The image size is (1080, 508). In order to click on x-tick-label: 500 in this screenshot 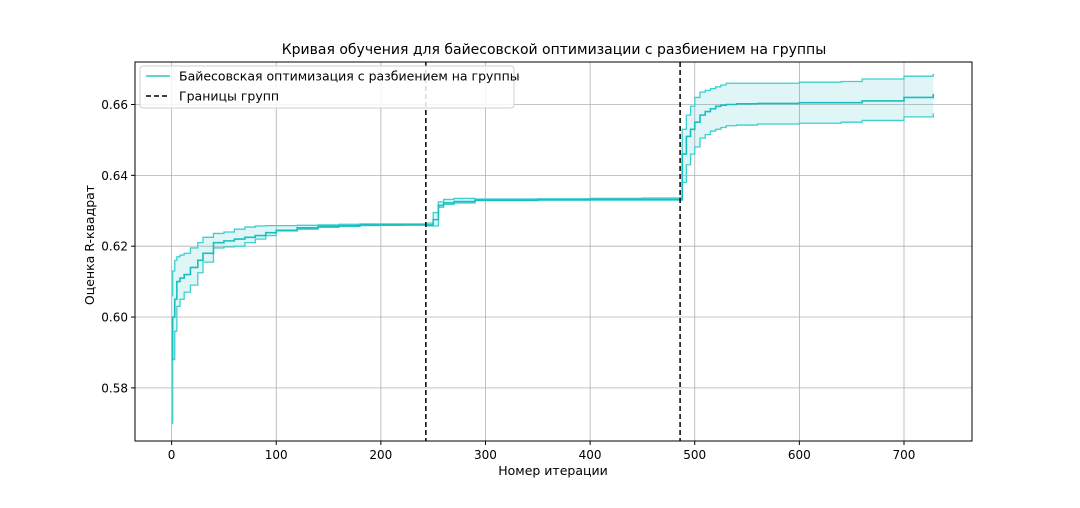, I will do `click(694, 455)`.